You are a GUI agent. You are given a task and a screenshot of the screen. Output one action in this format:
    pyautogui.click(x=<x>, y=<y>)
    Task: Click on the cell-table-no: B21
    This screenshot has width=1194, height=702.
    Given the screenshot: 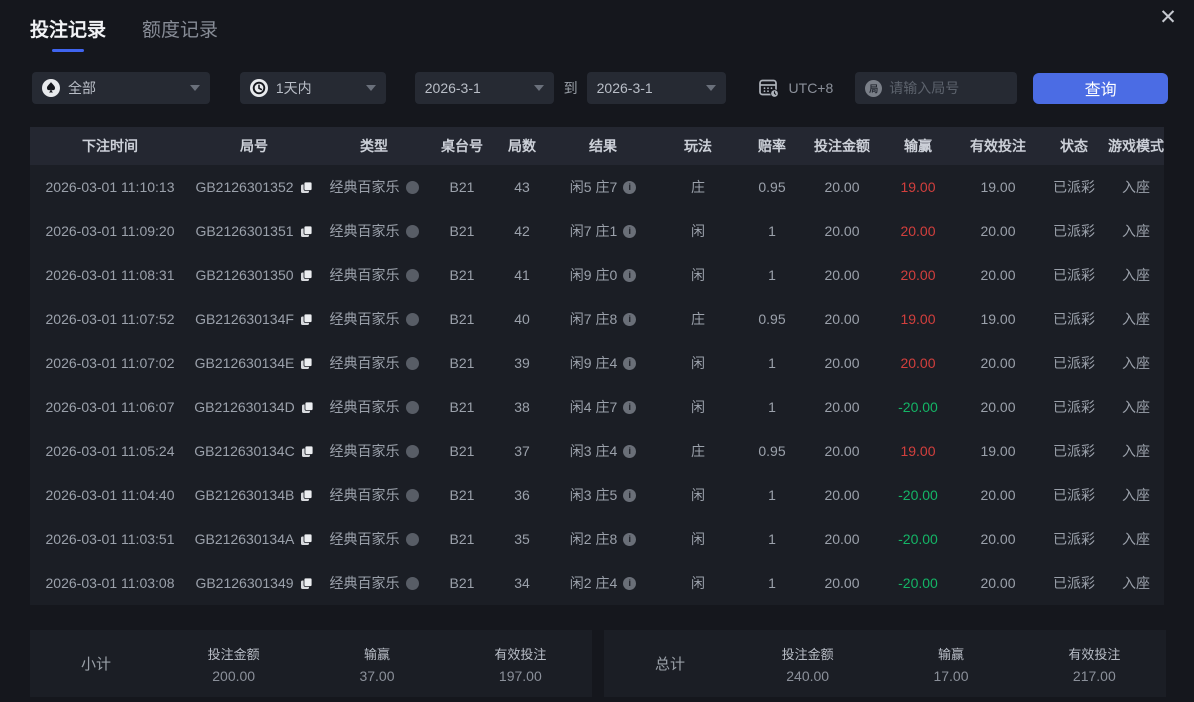 What is the action you would take?
    pyautogui.click(x=462, y=495)
    